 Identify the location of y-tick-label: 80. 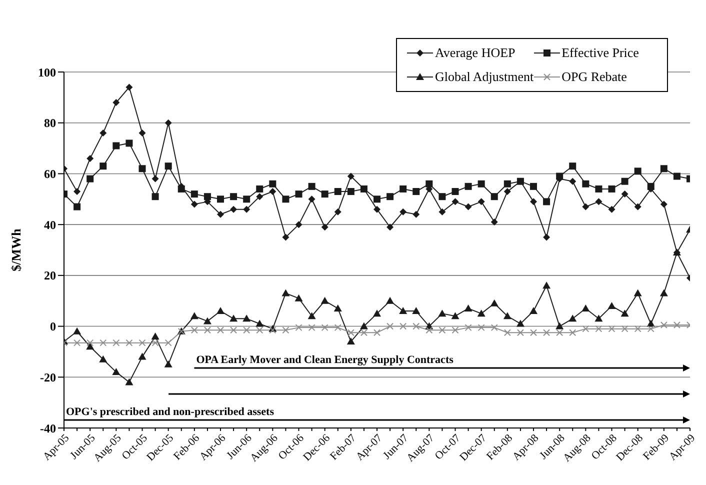
(50, 123).